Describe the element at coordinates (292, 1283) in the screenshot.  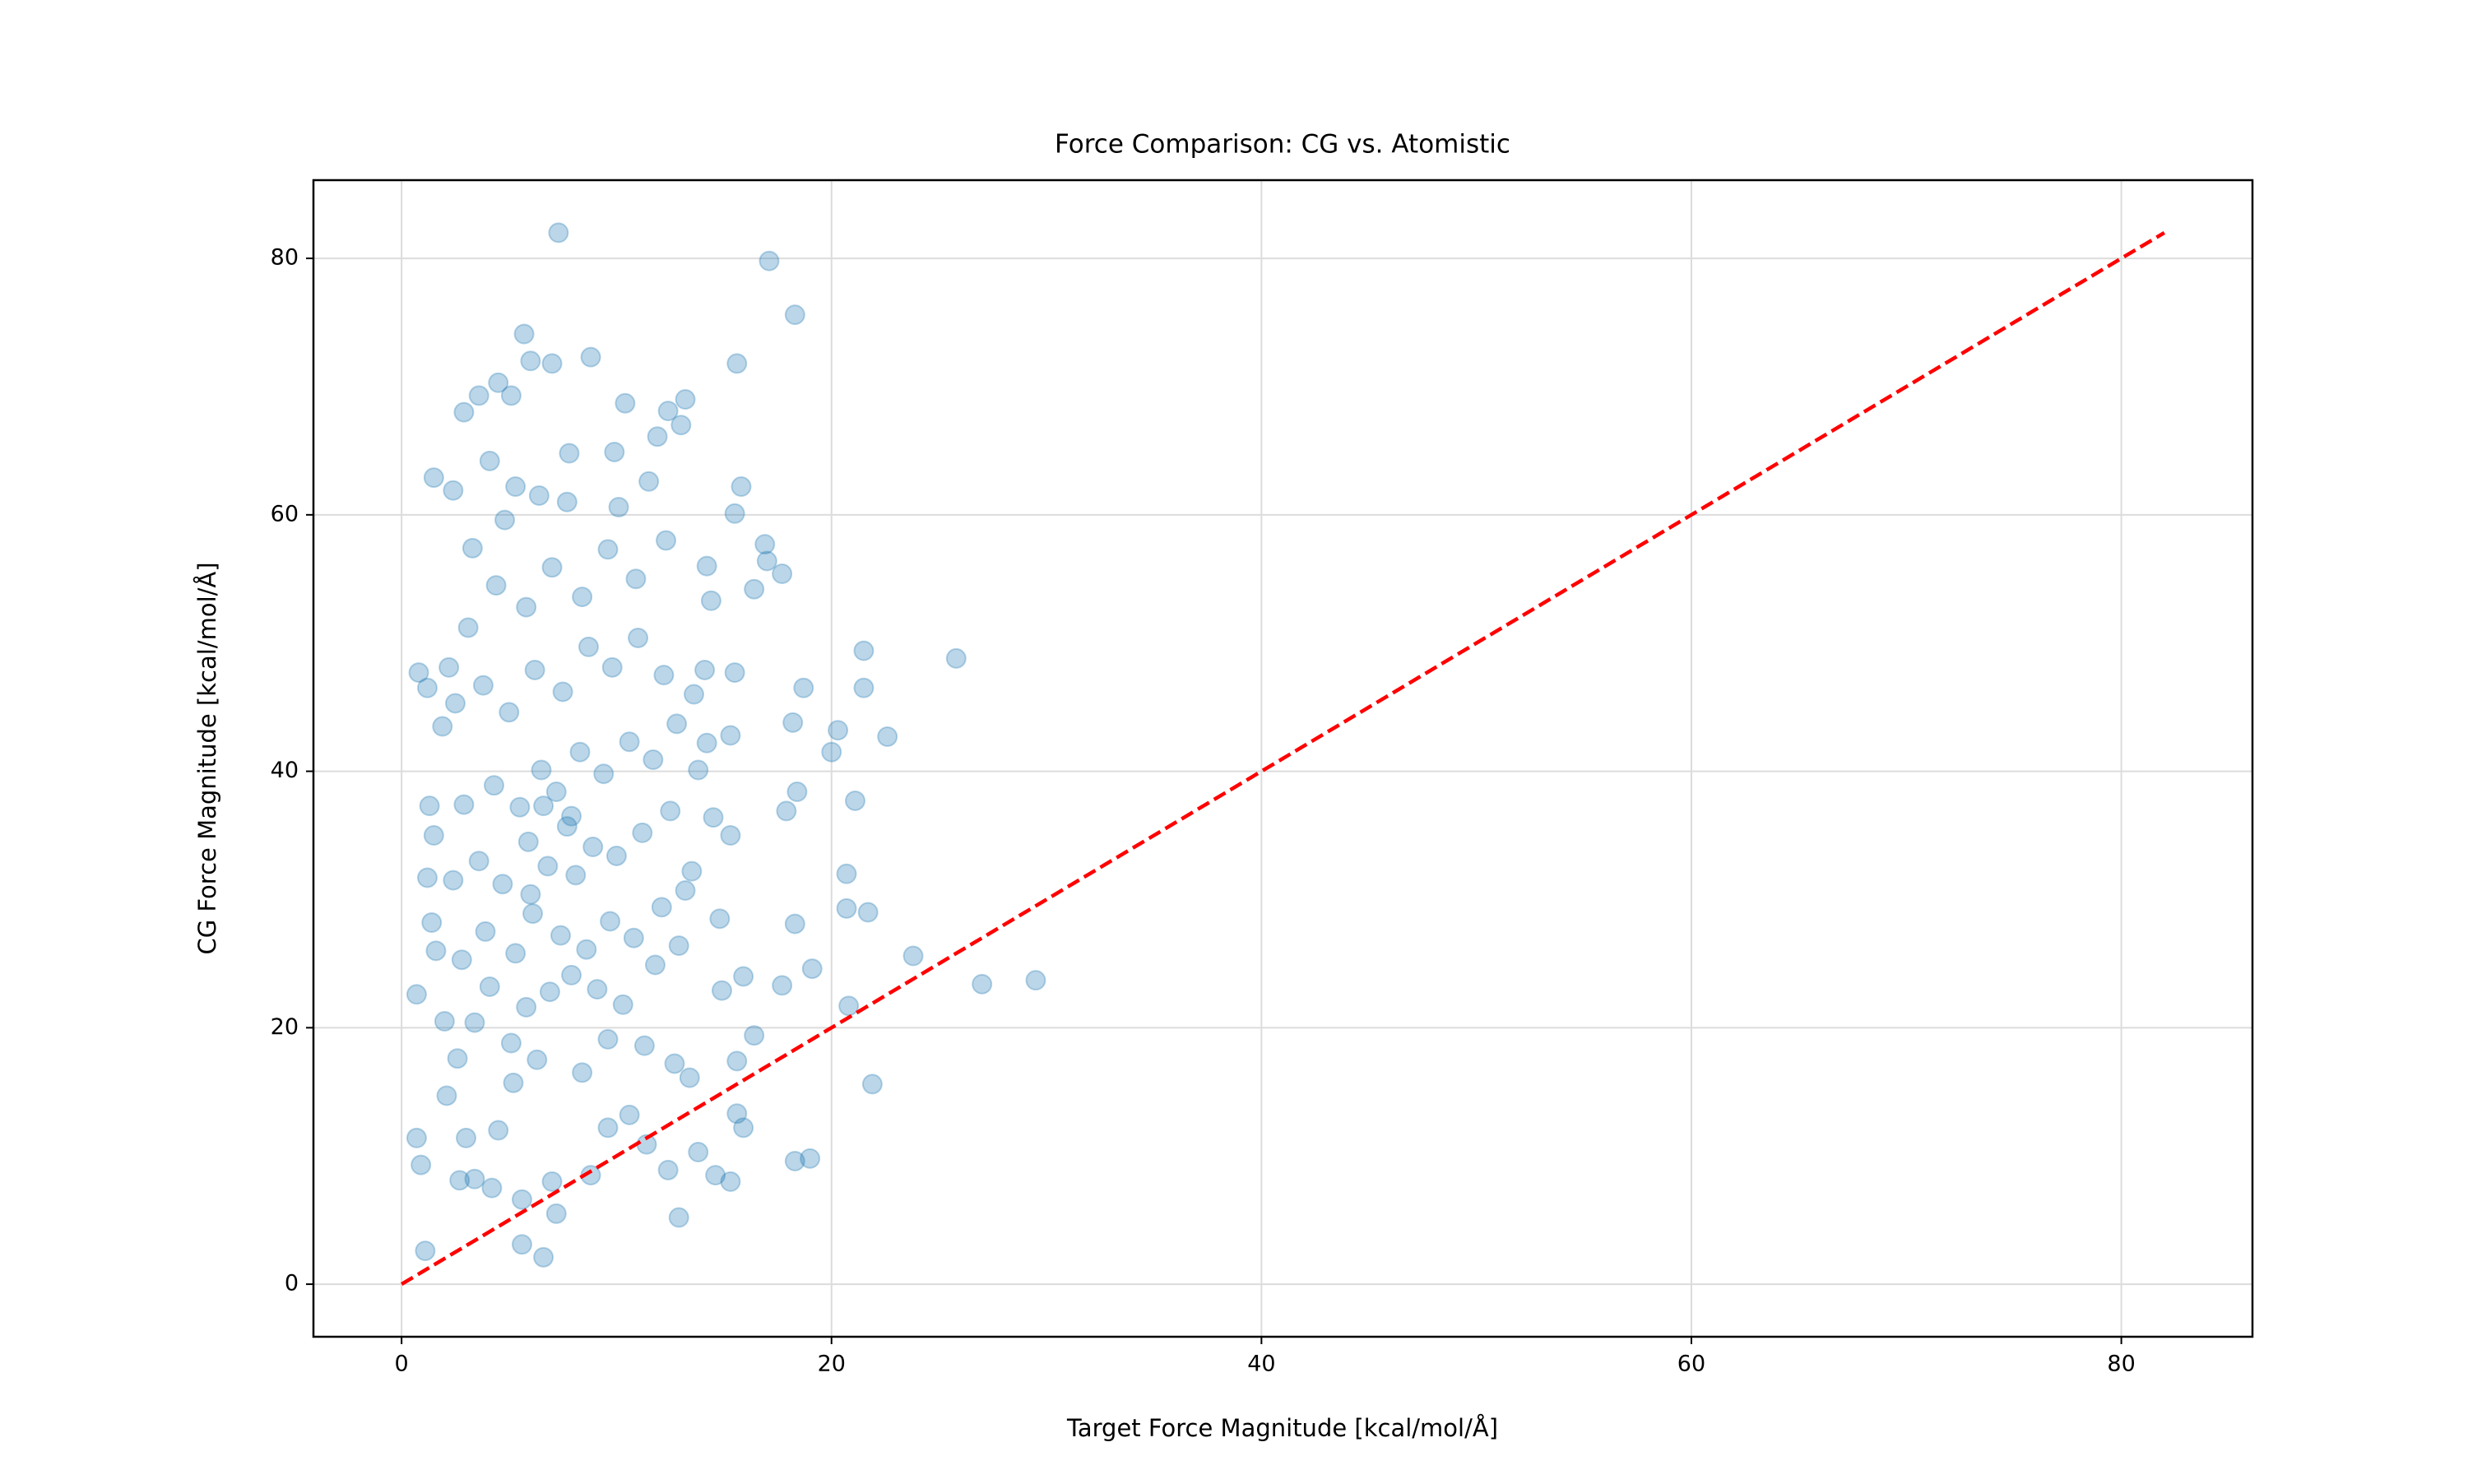
I see `y-tick-label: 0` at that location.